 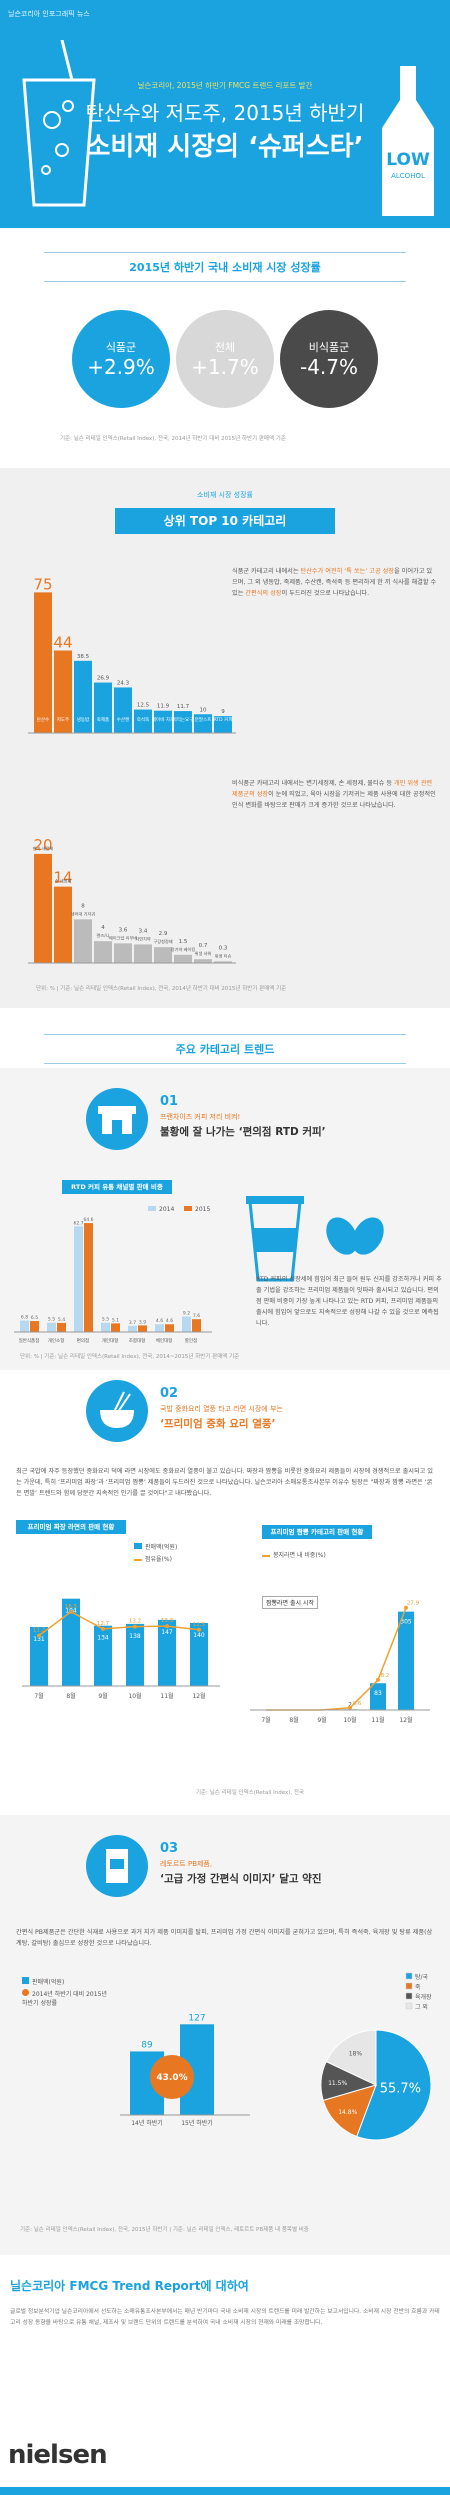 I want to click on jjamppong-month-label: 9월, so click(x=321, y=1720).